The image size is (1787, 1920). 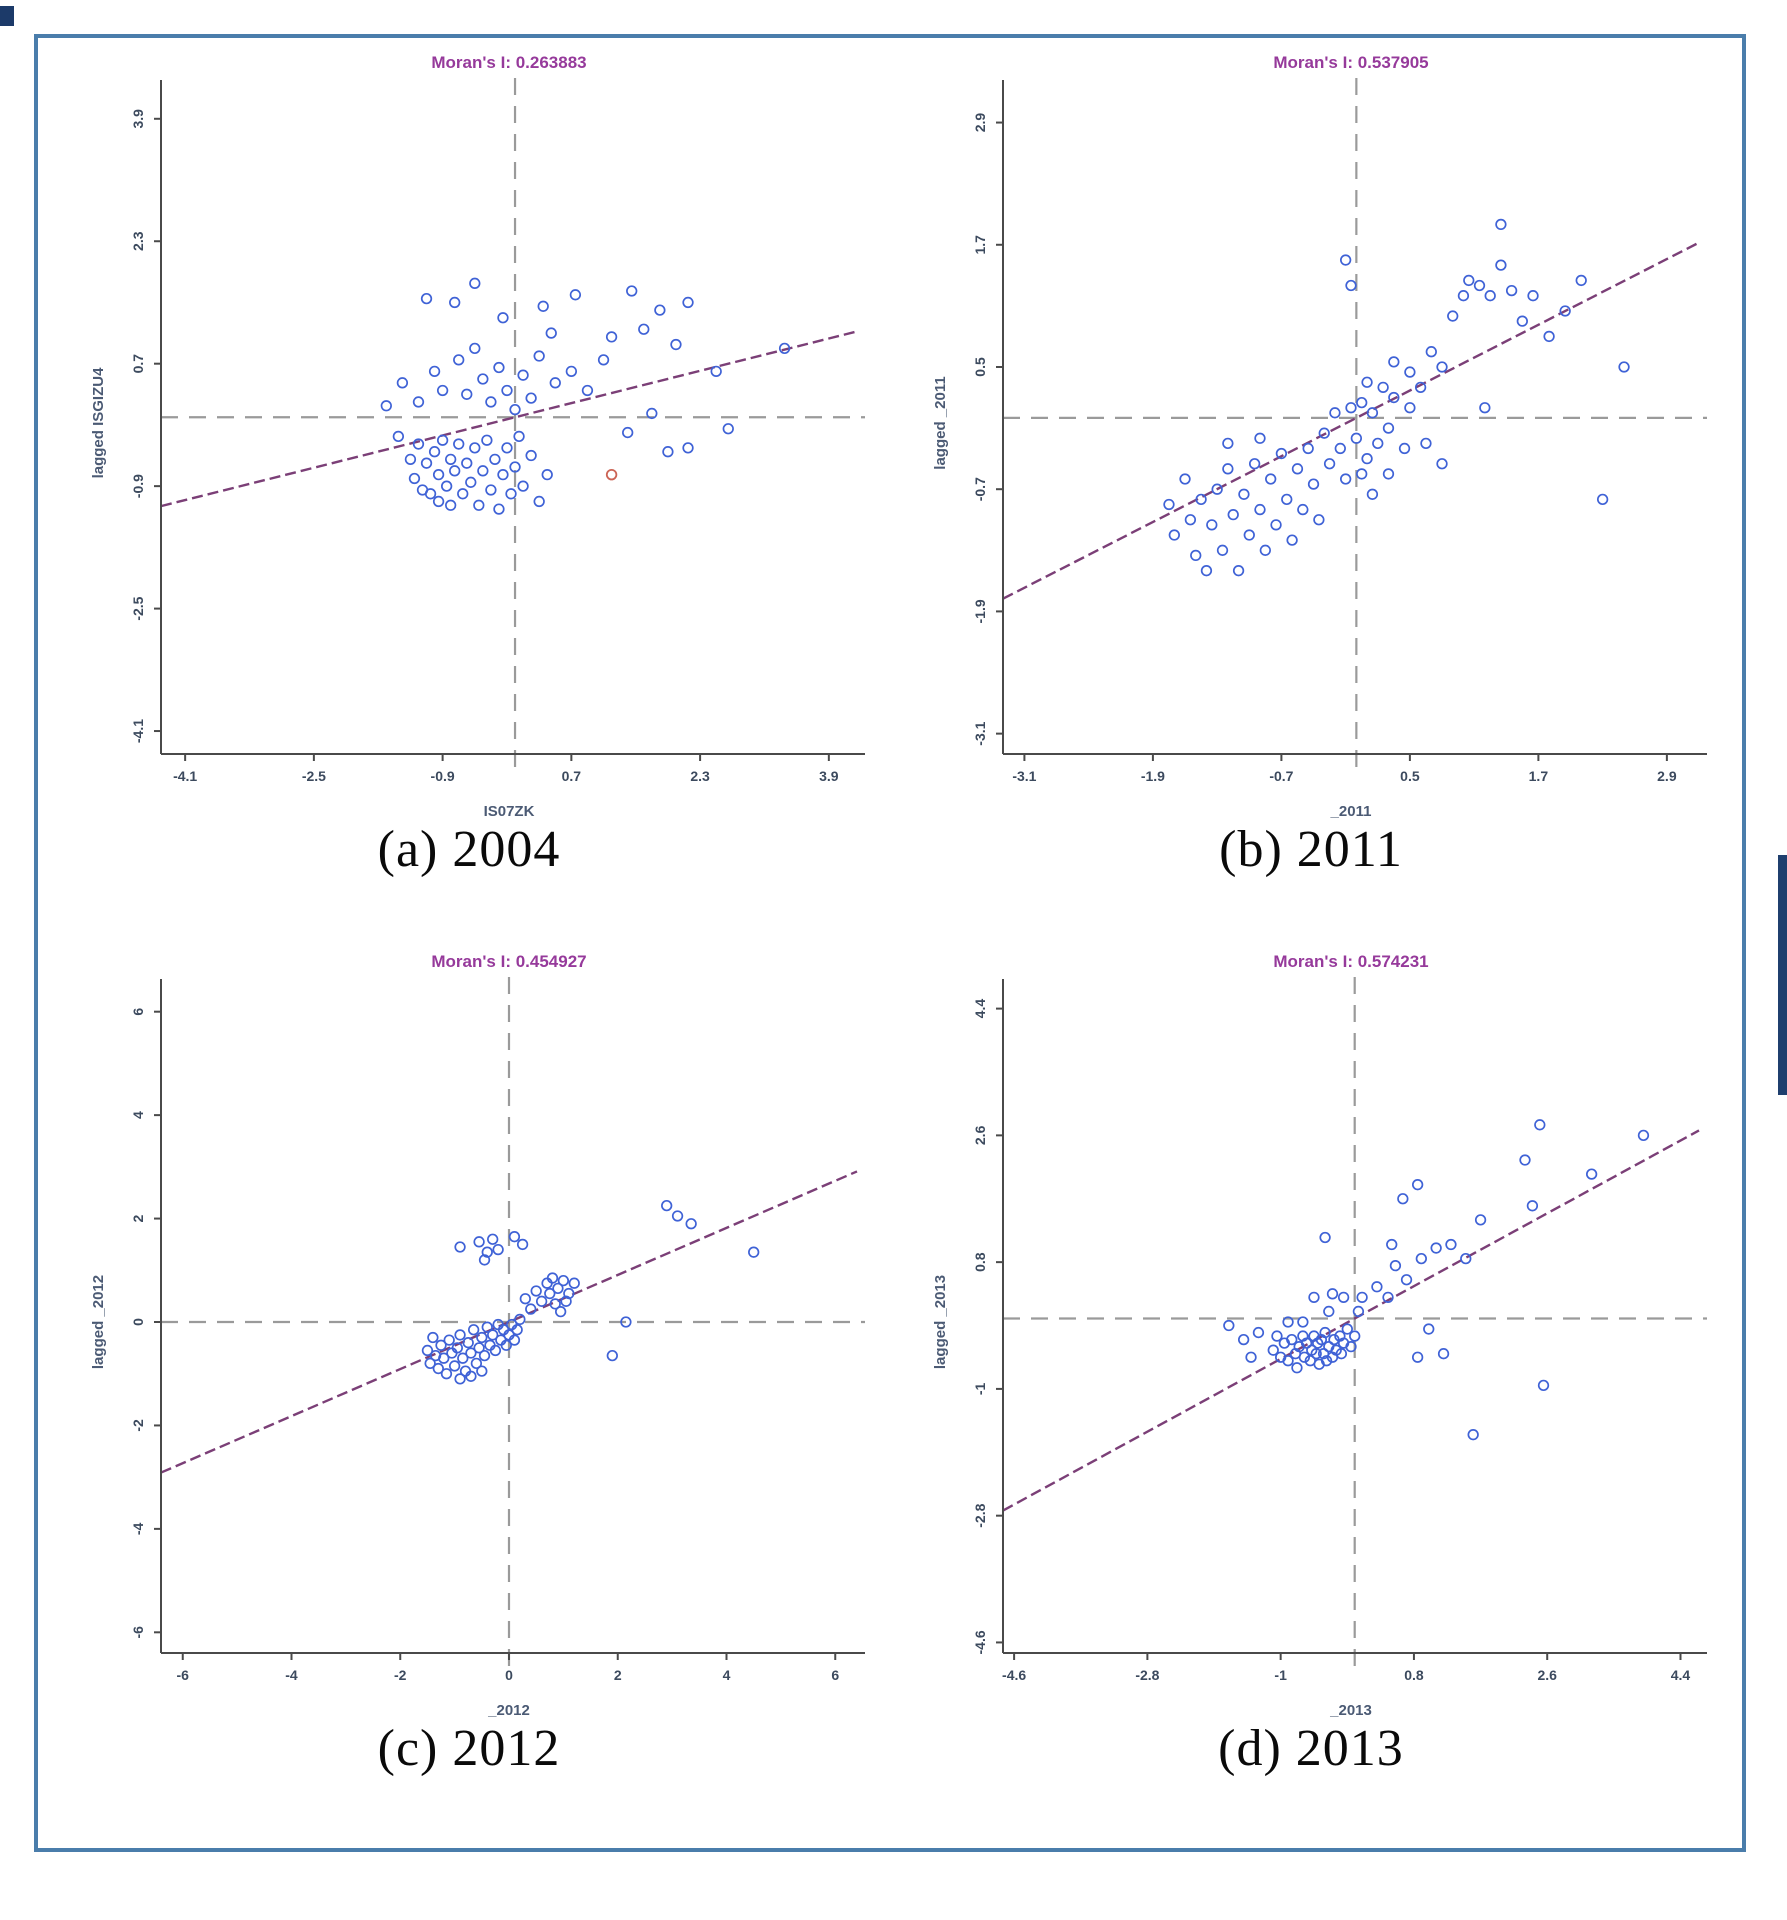 What do you see at coordinates (1281, 776) in the screenshot?
I see `x-tick-label: -0.7` at bounding box center [1281, 776].